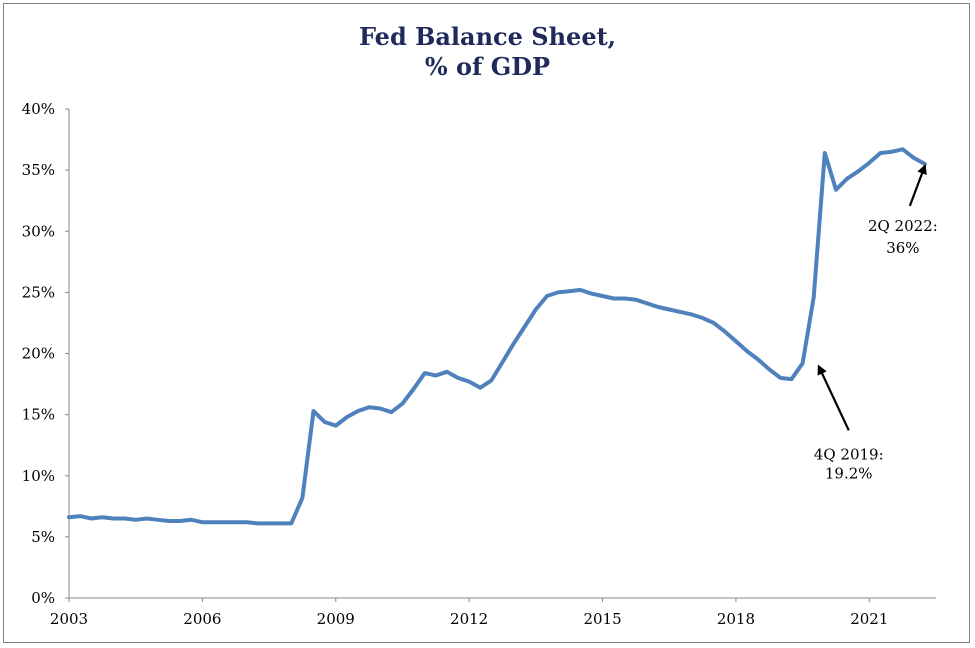 The height and width of the screenshot is (648, 975). I want to click on x-tick-label: 2012, so click(469, 619).